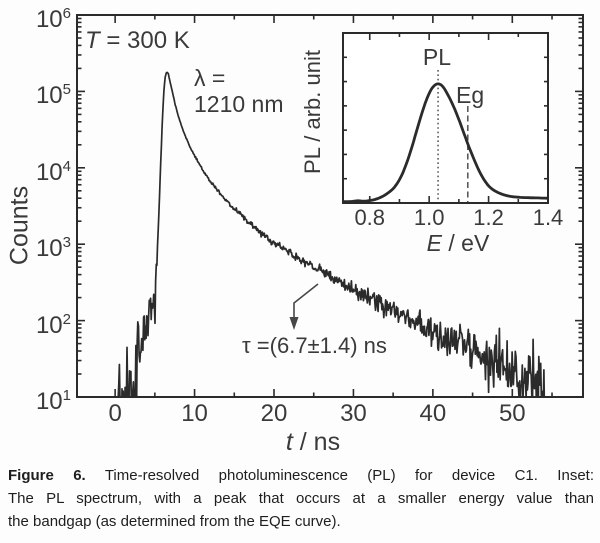 The width and height of the screenshot is (600, 543). I want to click on inset-axis-ticks, so click(446, 118).